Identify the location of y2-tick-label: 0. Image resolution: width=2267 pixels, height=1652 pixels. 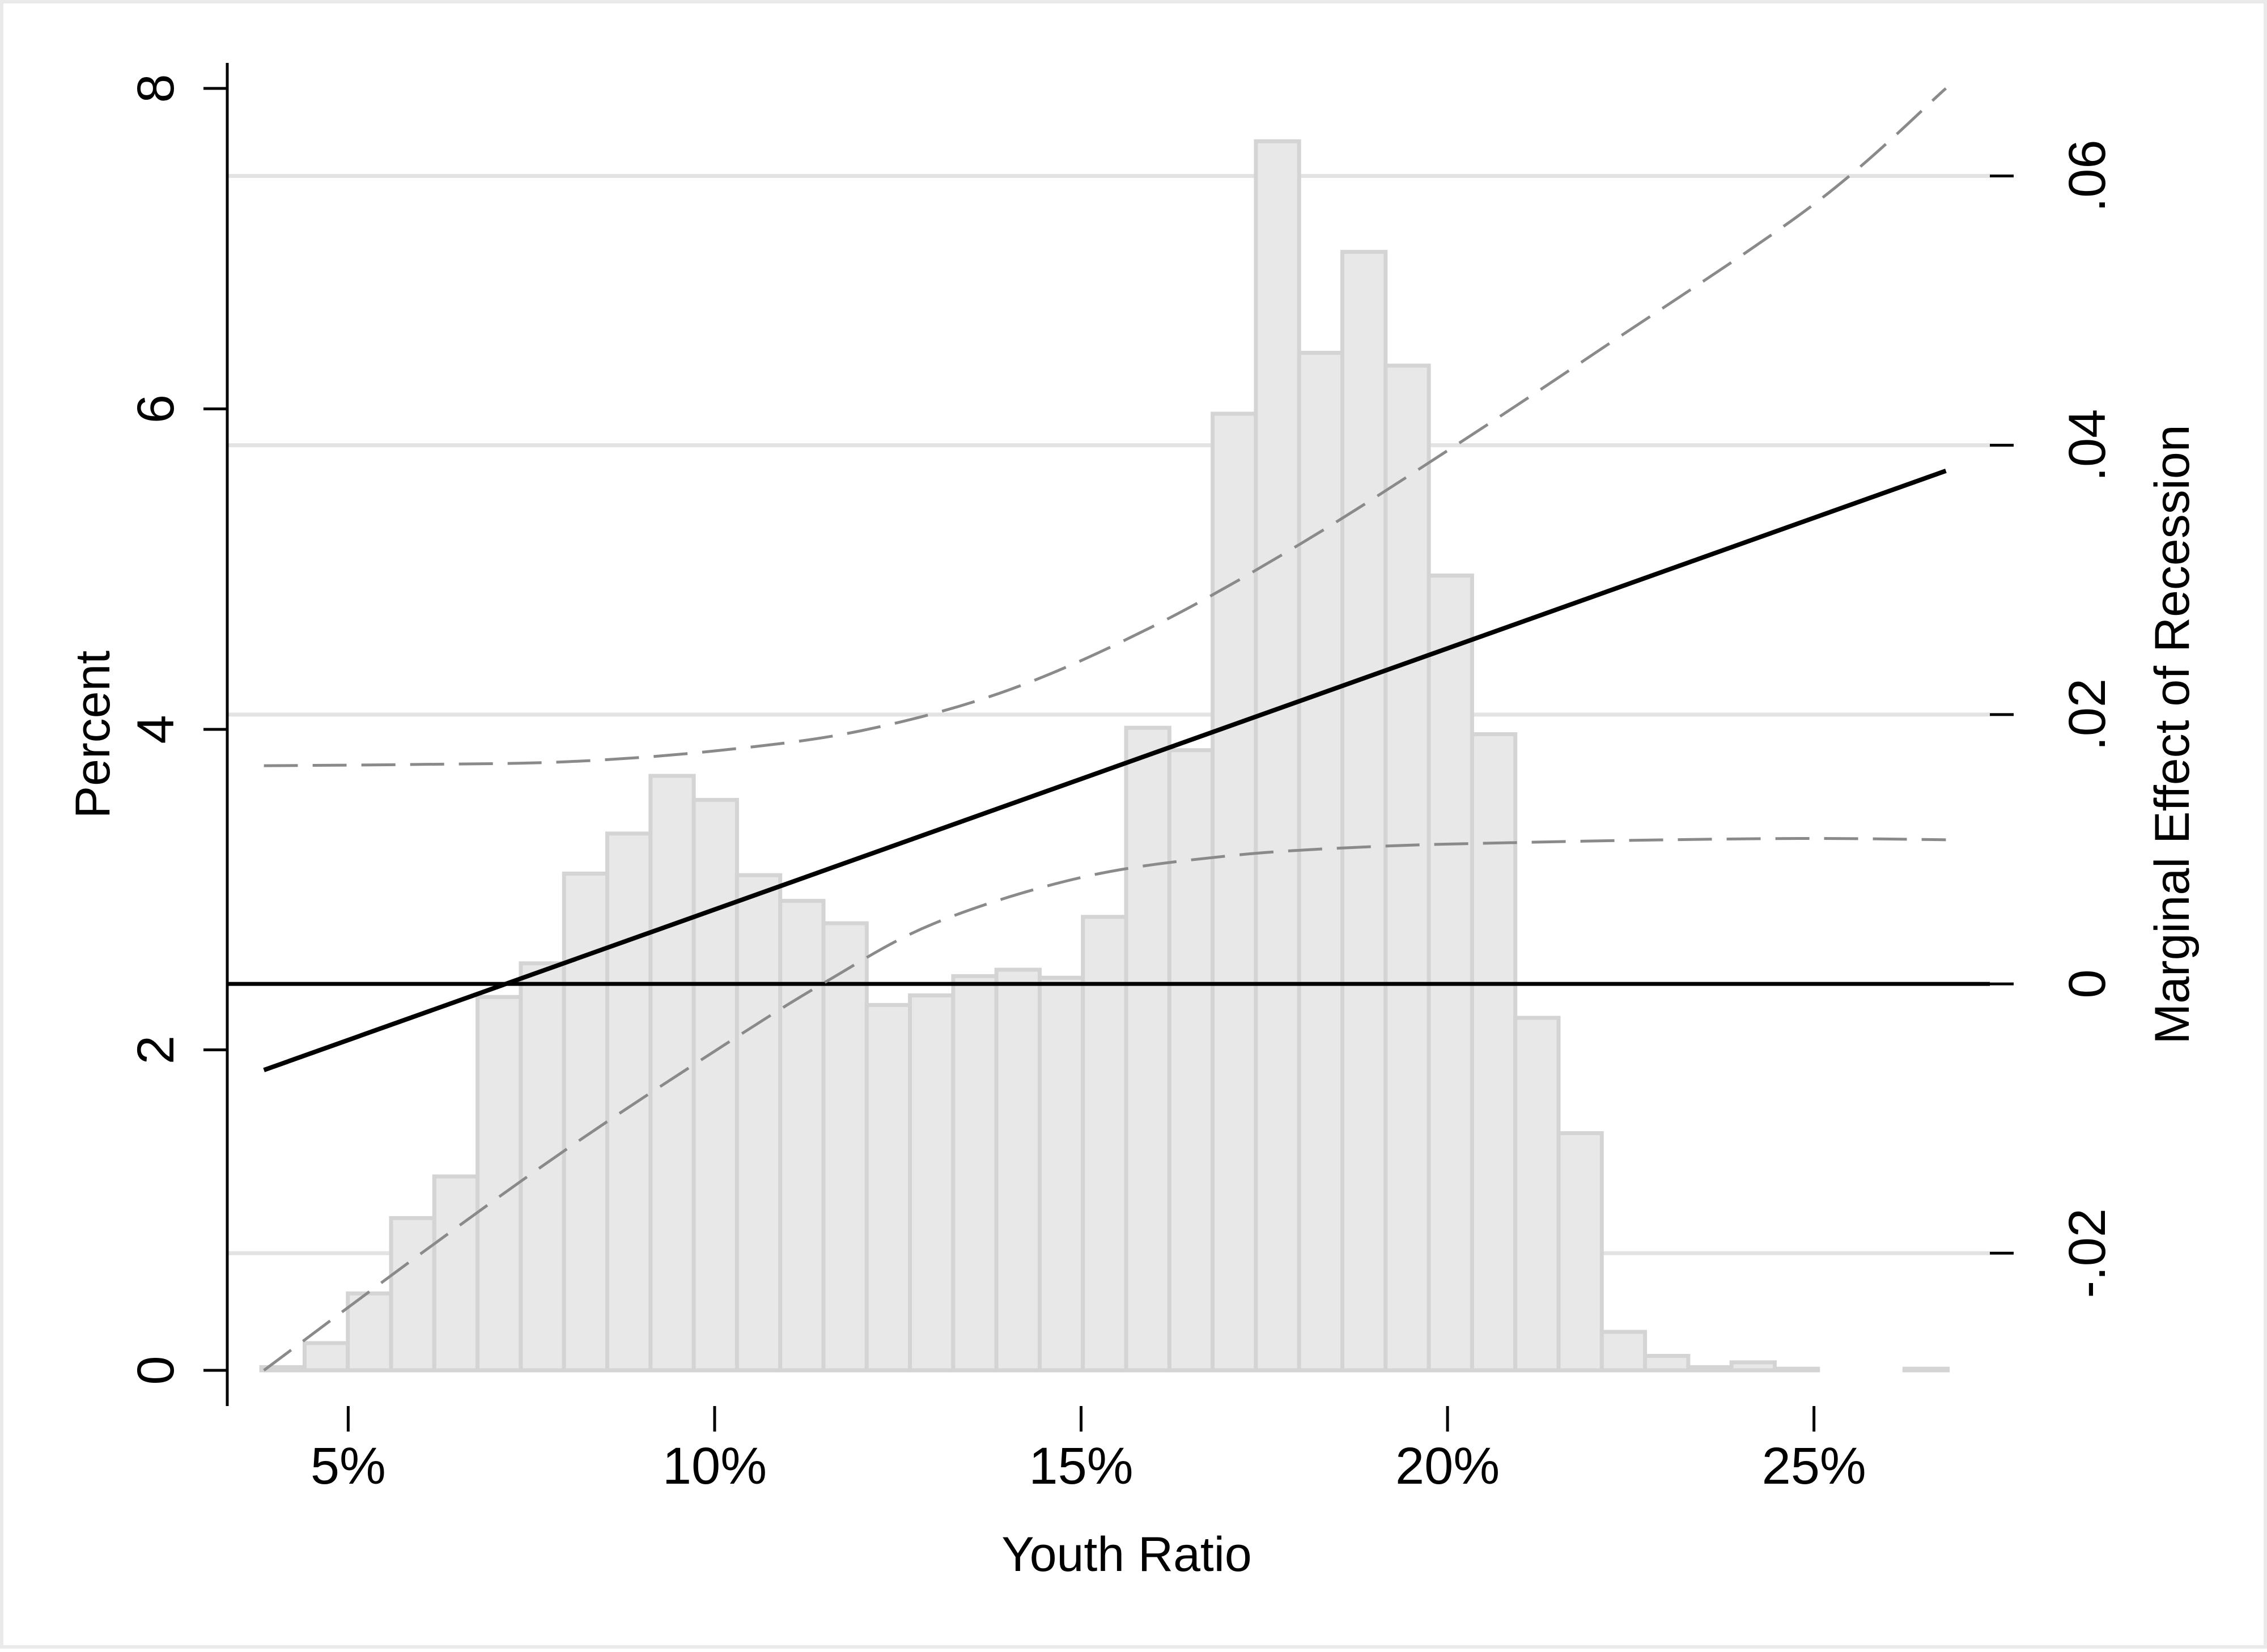
(2087, 983).